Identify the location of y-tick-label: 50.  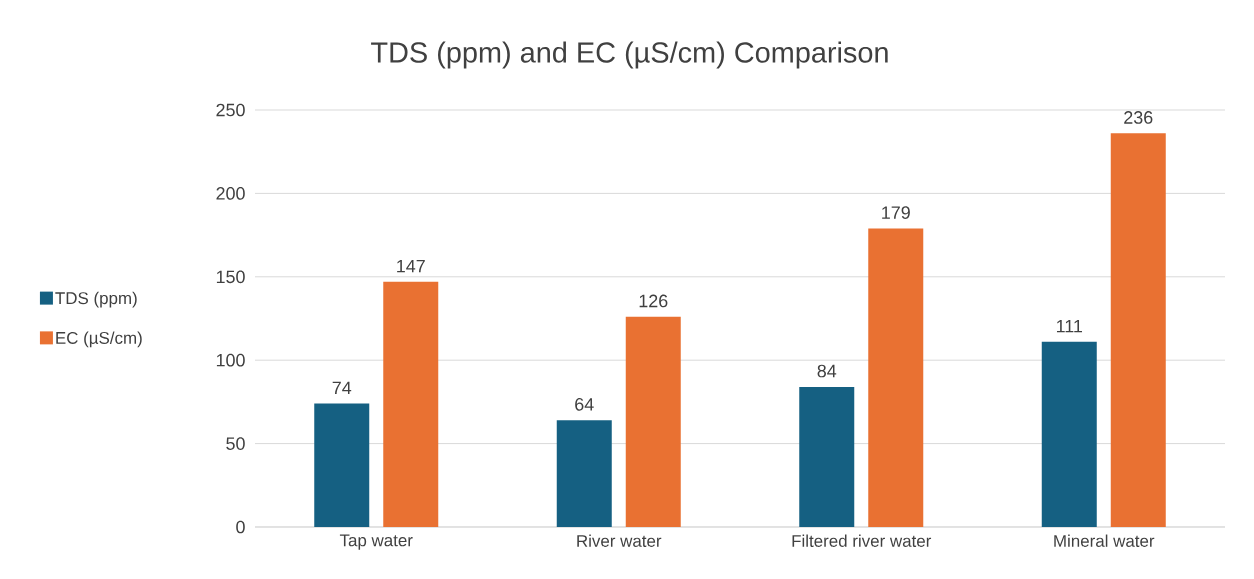
(235, 443).